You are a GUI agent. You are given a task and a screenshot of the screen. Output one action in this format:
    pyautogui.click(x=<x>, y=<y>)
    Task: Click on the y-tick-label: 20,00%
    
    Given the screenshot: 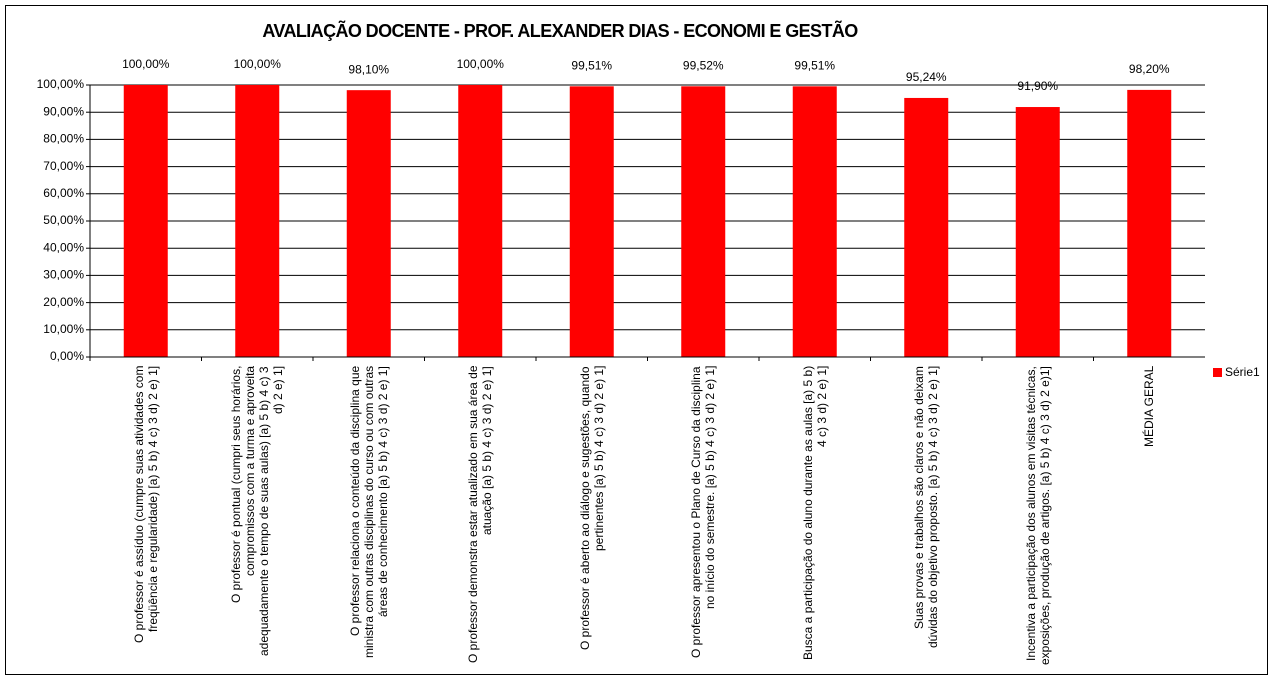 What is the action you would take?
    pyautogui.click(x=63, y=302)
    